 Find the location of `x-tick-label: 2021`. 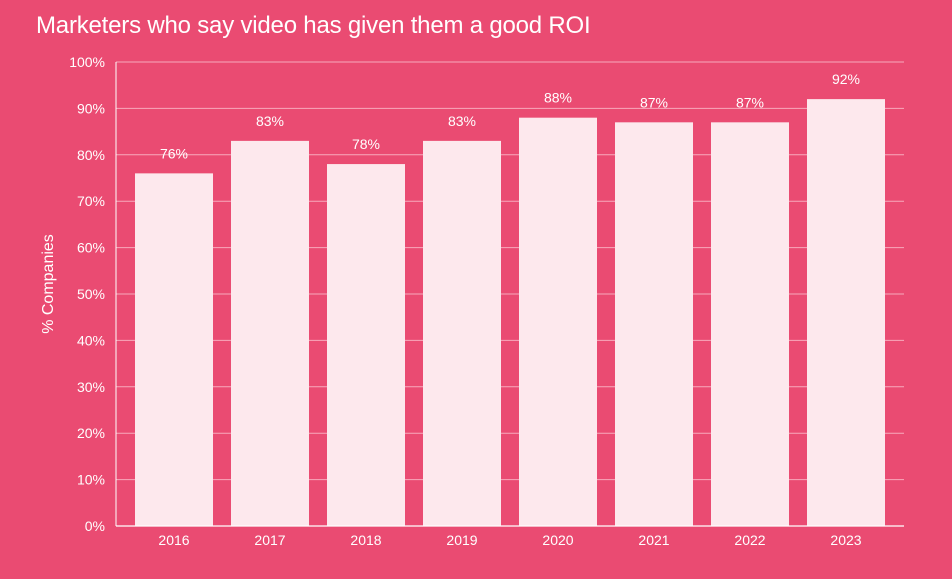

x-tick-label: 2021 is located at coordinates (653, 540).